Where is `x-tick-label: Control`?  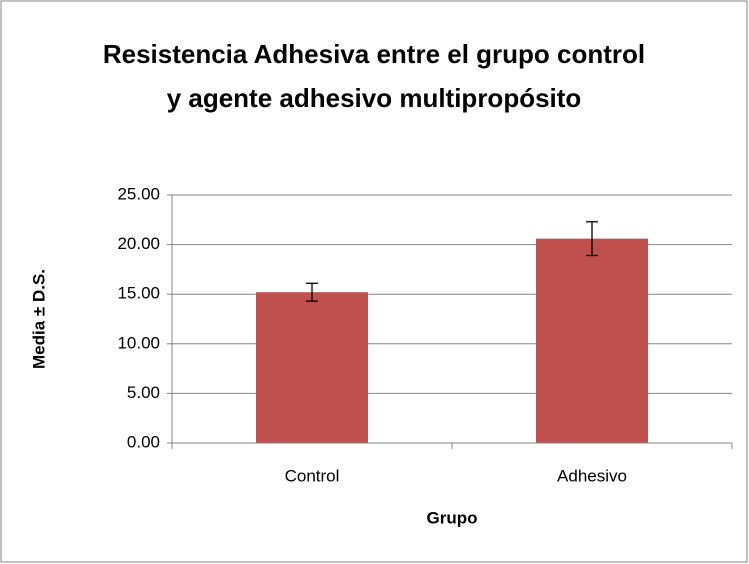 x-tick-label: Control is located at coordinates (312, 475).